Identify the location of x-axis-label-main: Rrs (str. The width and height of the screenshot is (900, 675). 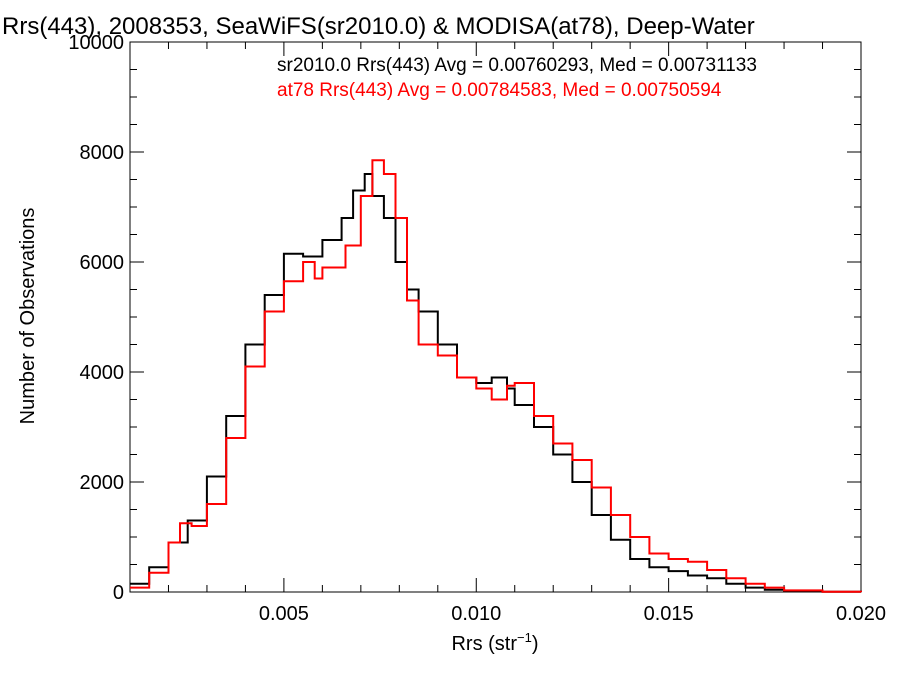
(484, 644).